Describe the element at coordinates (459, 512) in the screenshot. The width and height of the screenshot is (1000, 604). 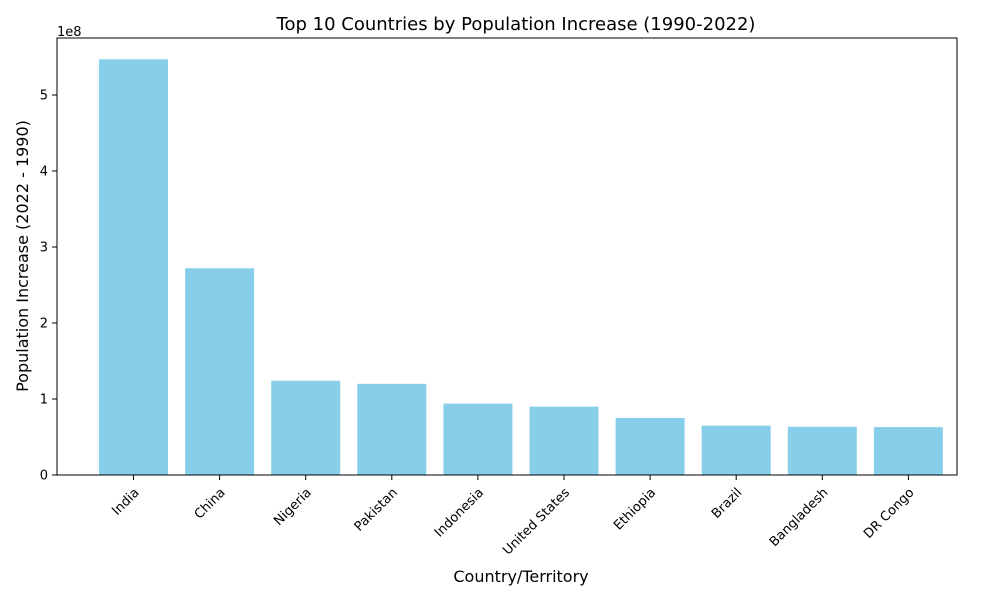
I see `x-tick-label: Indonesia` at that location.